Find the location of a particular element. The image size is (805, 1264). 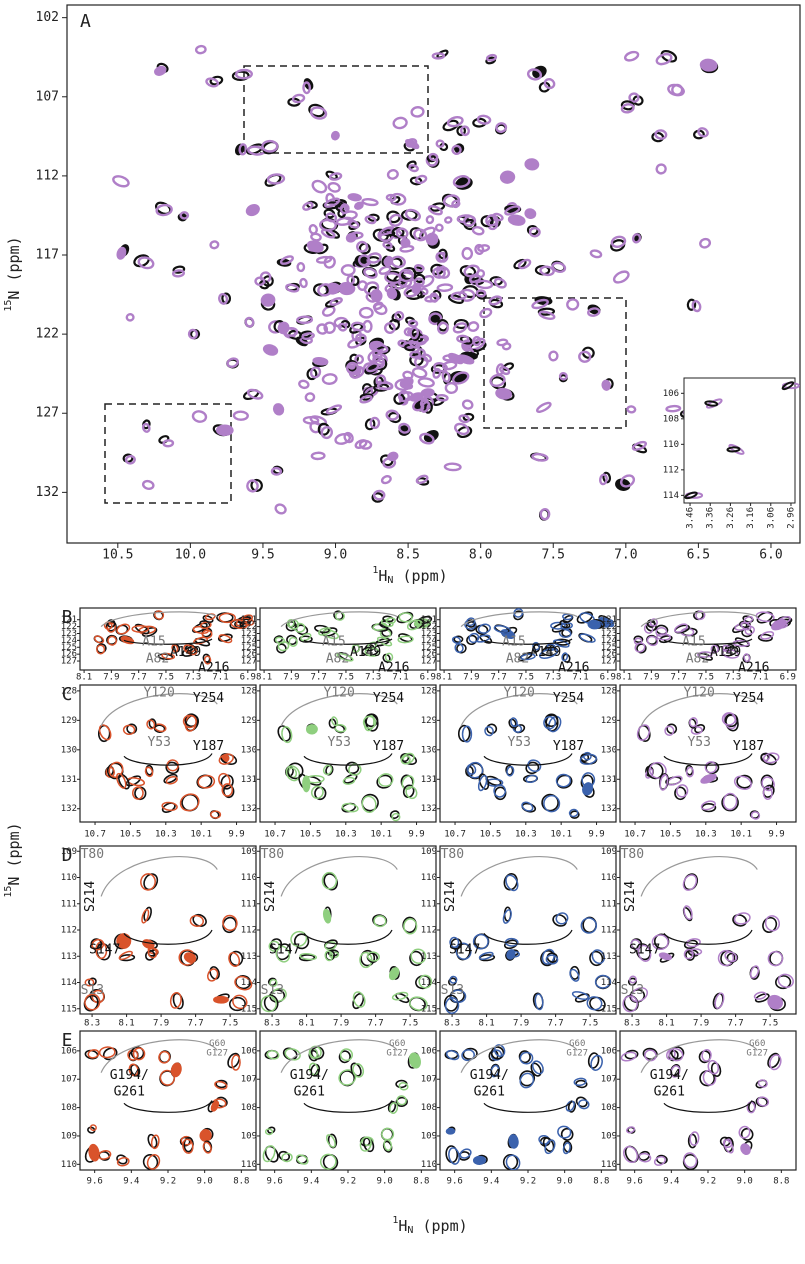

x-tick-label: 7.9 is located at coordinates (651, 678).